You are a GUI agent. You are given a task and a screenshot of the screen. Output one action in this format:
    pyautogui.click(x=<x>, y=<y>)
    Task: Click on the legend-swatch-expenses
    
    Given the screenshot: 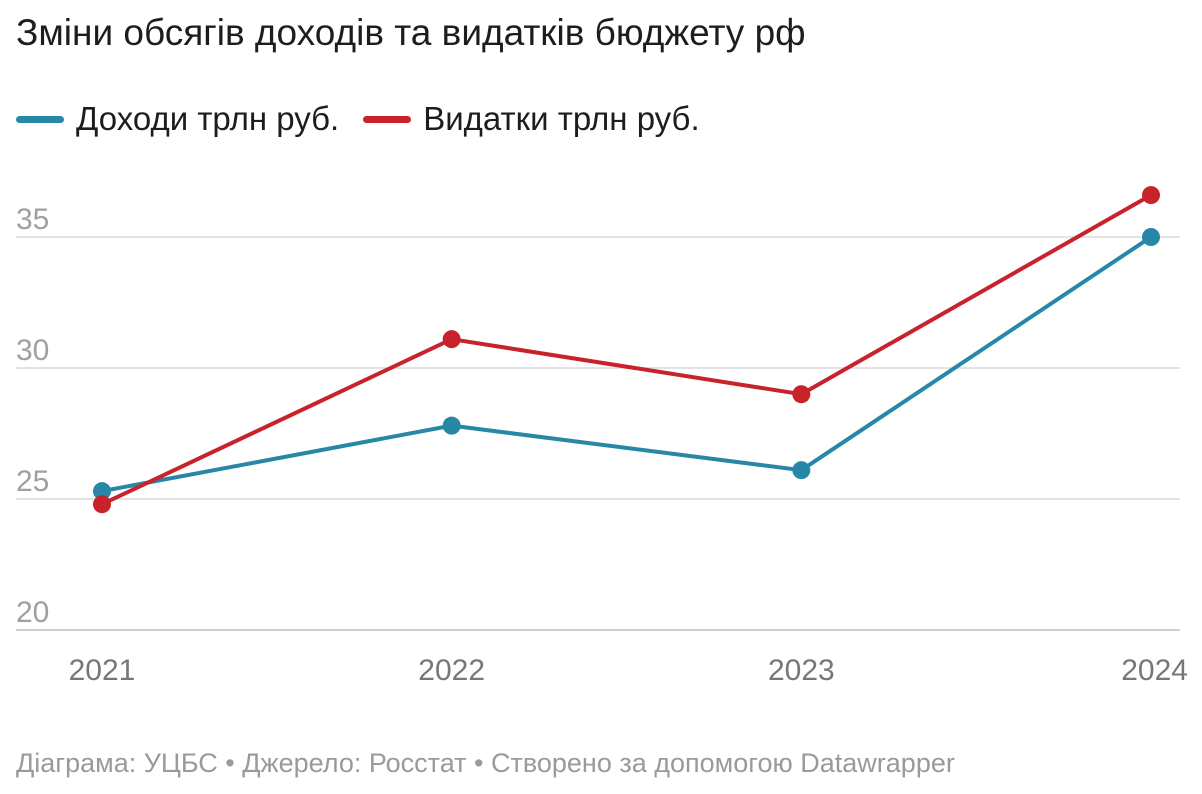 What is the action you would take?
    pyautogui.click(x=387, y=119)
    